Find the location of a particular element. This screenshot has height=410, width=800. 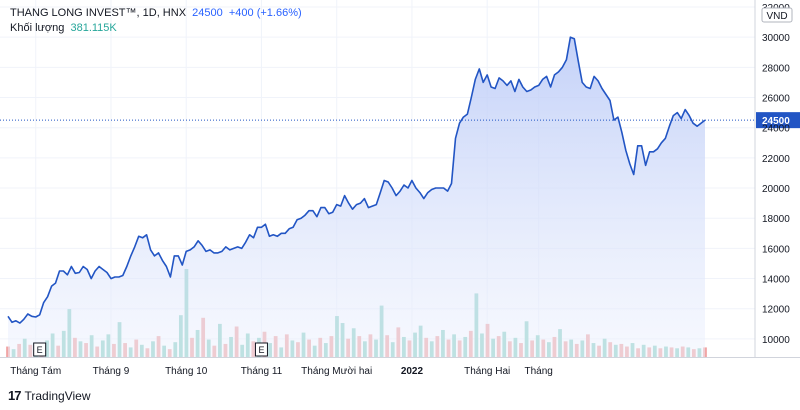

y-tick-label: 28000 is located at coordinates (776, 68).